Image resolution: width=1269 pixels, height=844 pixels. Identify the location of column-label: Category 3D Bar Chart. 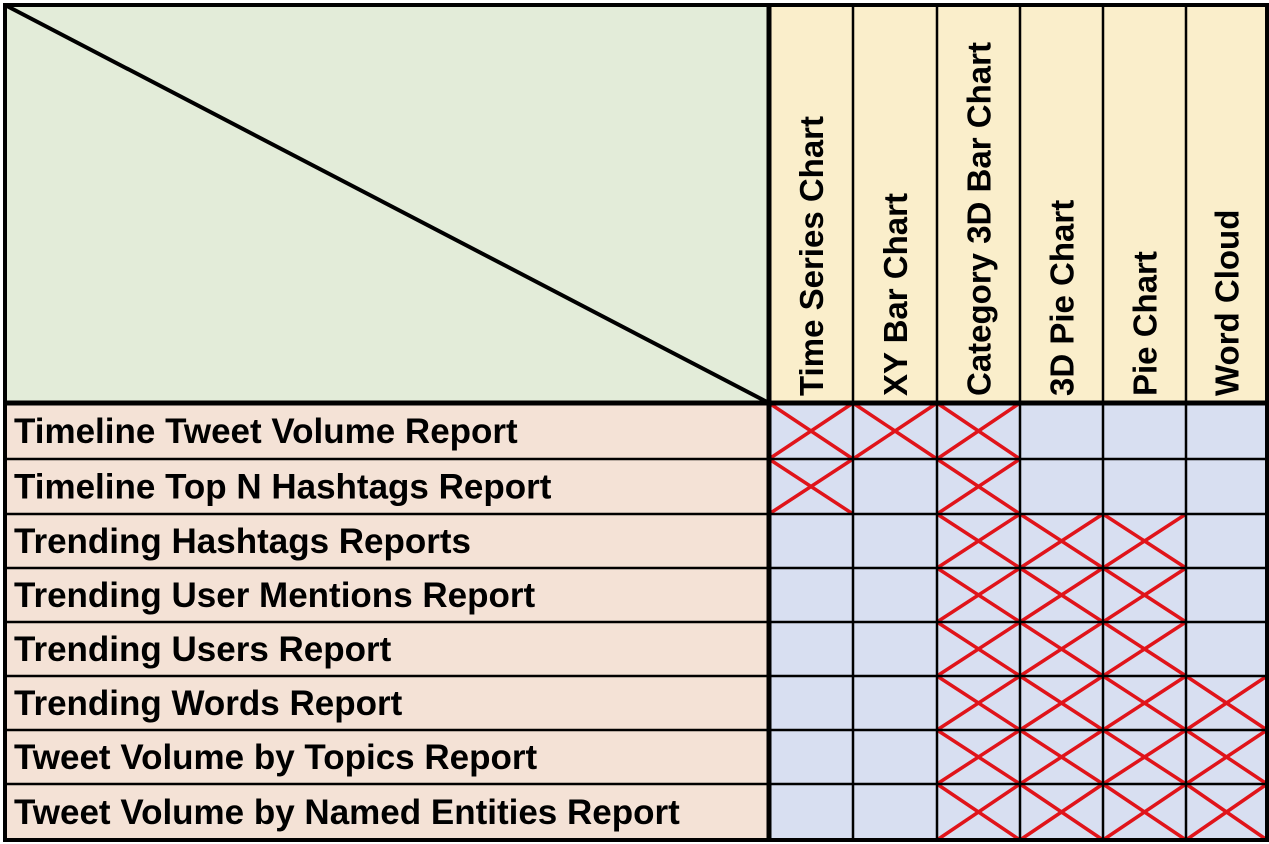
(979, 219).